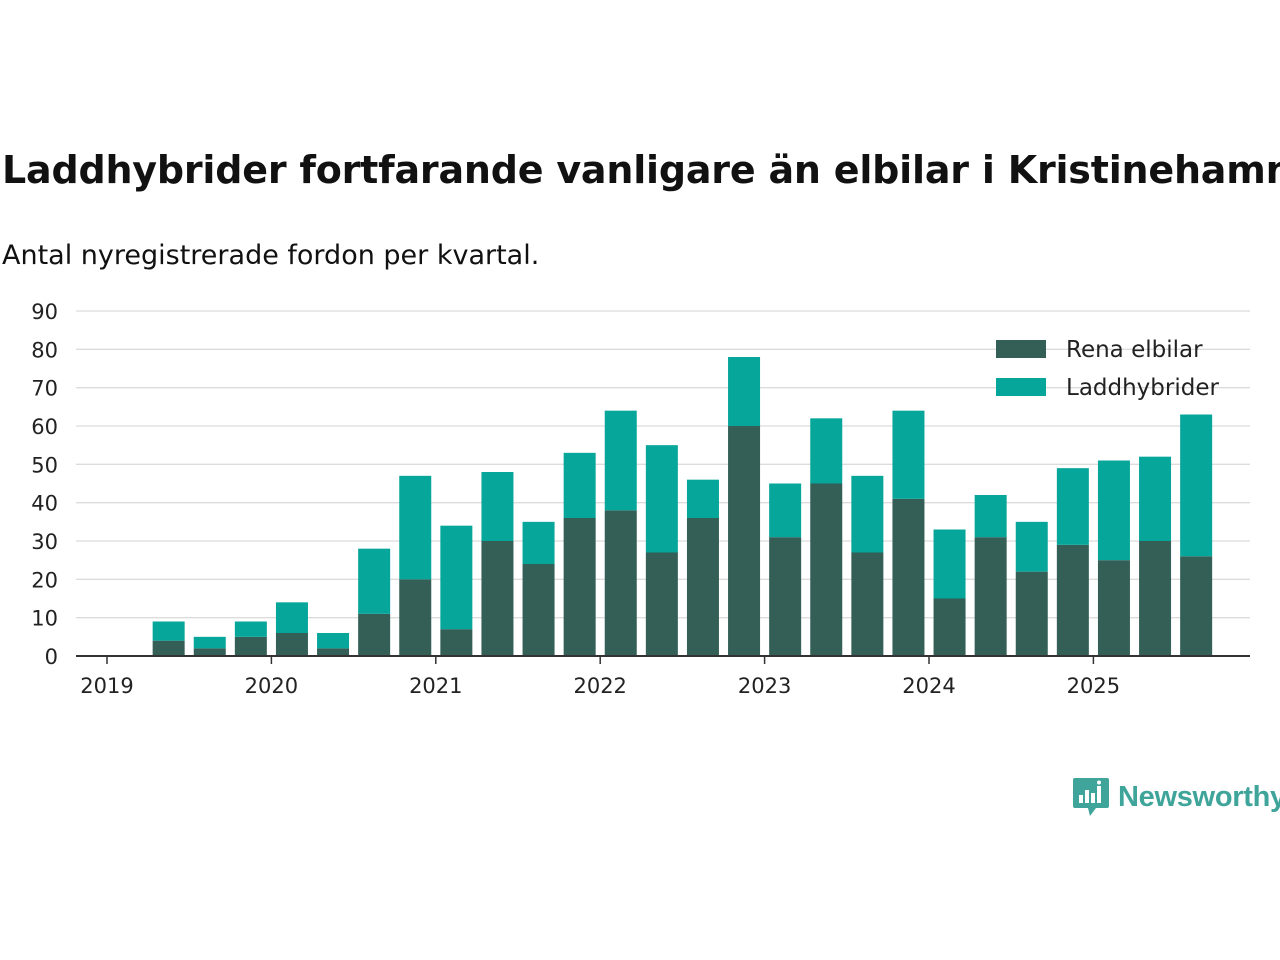  I want to click on newsworthy-logo-icon, so click(1091, 797).